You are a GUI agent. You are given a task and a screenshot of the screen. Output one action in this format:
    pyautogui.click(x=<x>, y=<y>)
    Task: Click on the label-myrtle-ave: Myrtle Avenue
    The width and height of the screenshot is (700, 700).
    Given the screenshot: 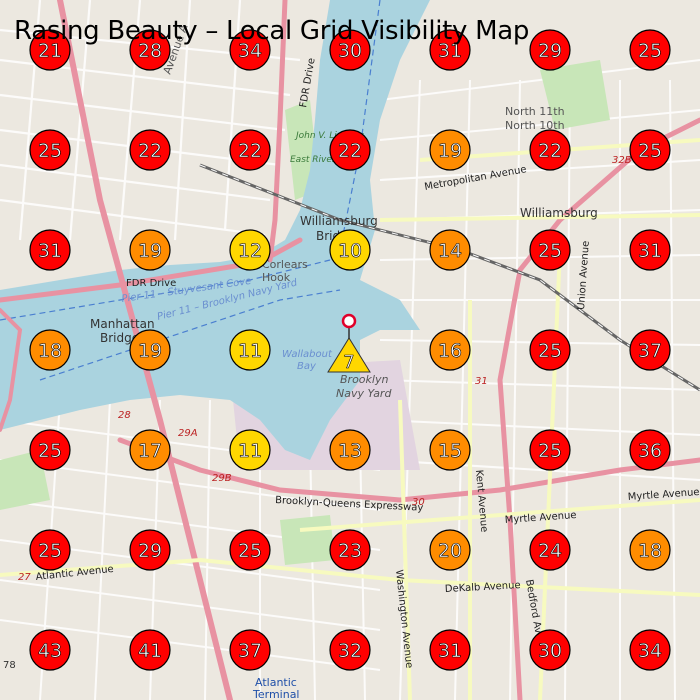 What is the action you would take?
    pyautogui.click(x=540, y=518)
    